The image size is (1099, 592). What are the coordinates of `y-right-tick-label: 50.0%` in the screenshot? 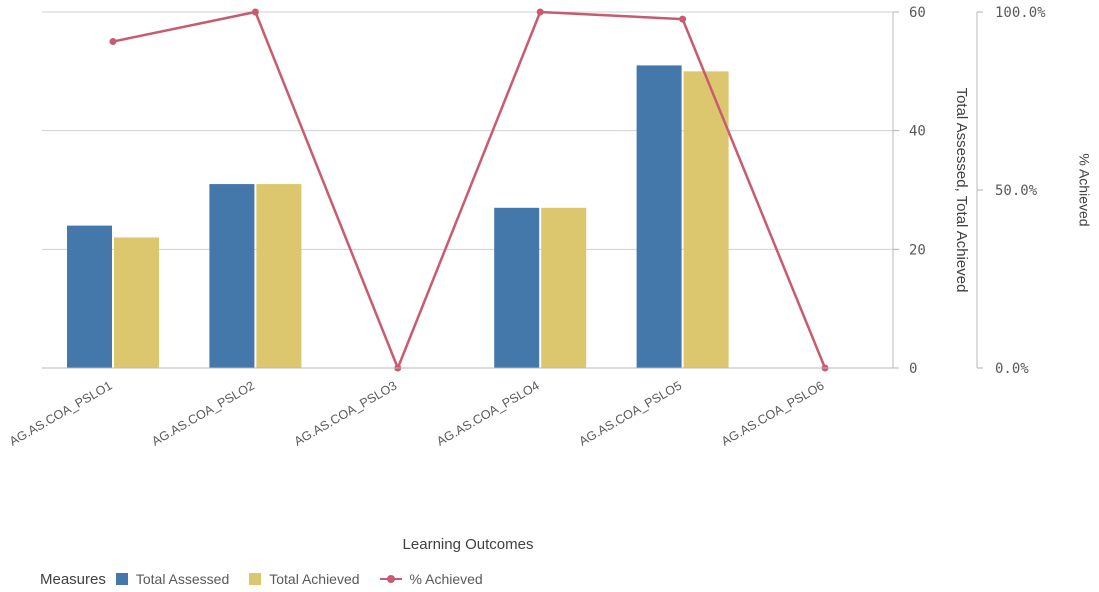 It's located at (1016, 191).